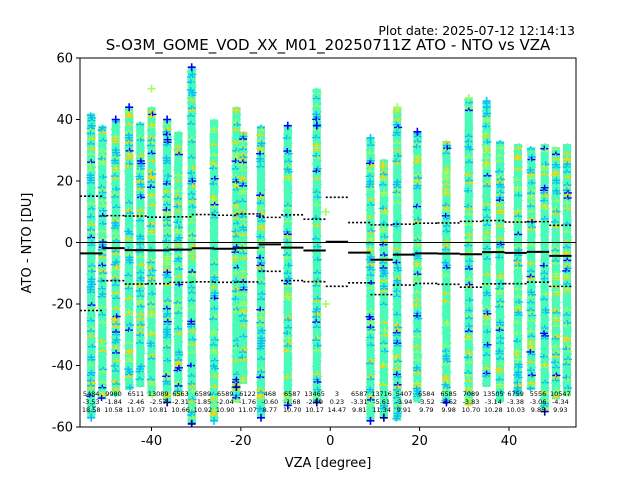 The height and width of the screenshot is (480, 640). I want to click on bin-std-label: 9.79, so click(426, 410).